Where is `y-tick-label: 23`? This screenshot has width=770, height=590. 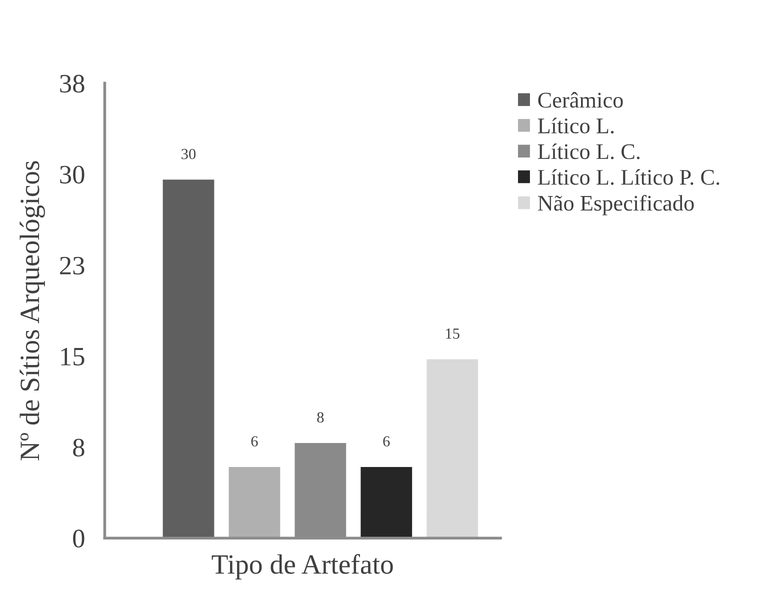 y-tick-label: 23 is located at coordinates (72, 265).